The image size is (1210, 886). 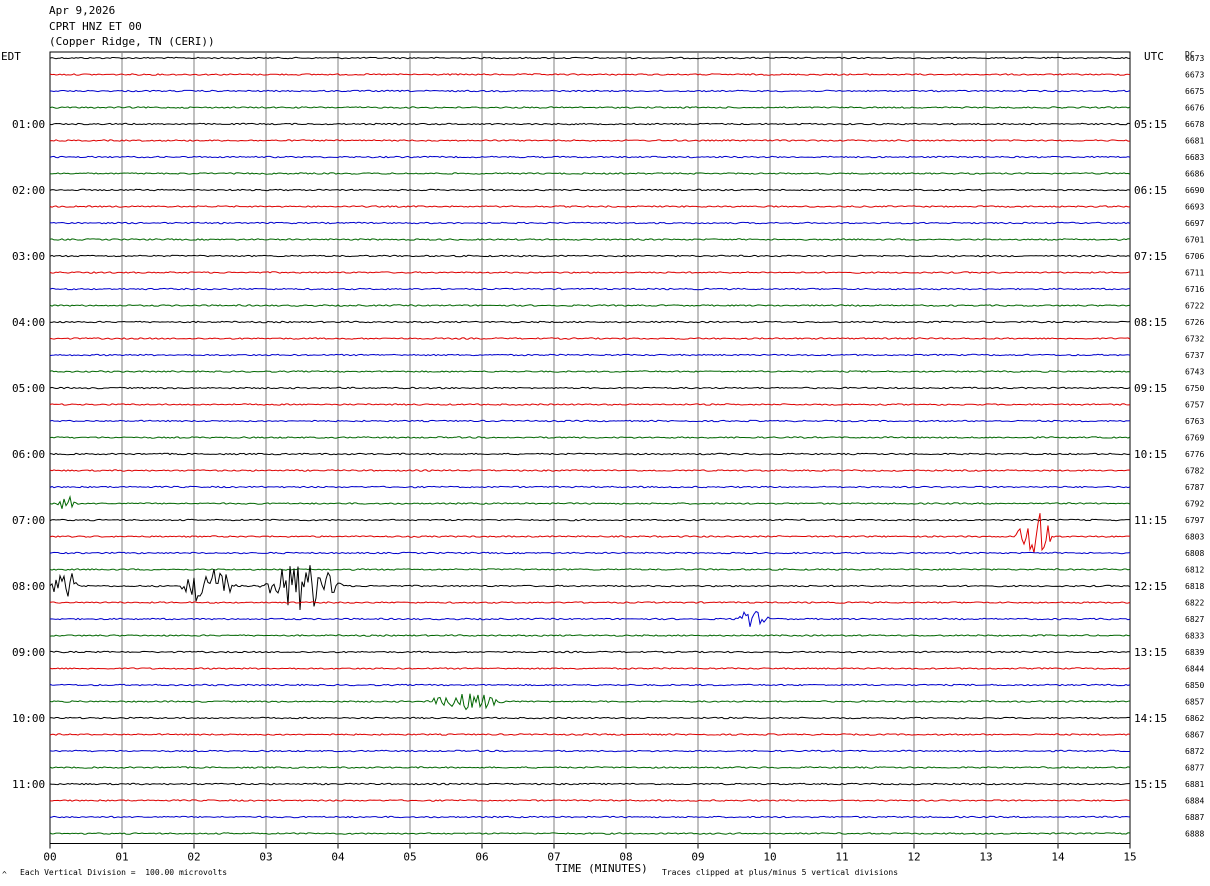 I want to click on dc-offset-label: 6787, so click(x=1194, y=487).